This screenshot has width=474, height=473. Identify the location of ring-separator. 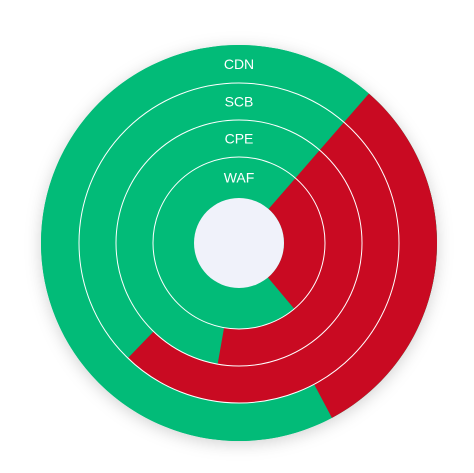
(239, 243).